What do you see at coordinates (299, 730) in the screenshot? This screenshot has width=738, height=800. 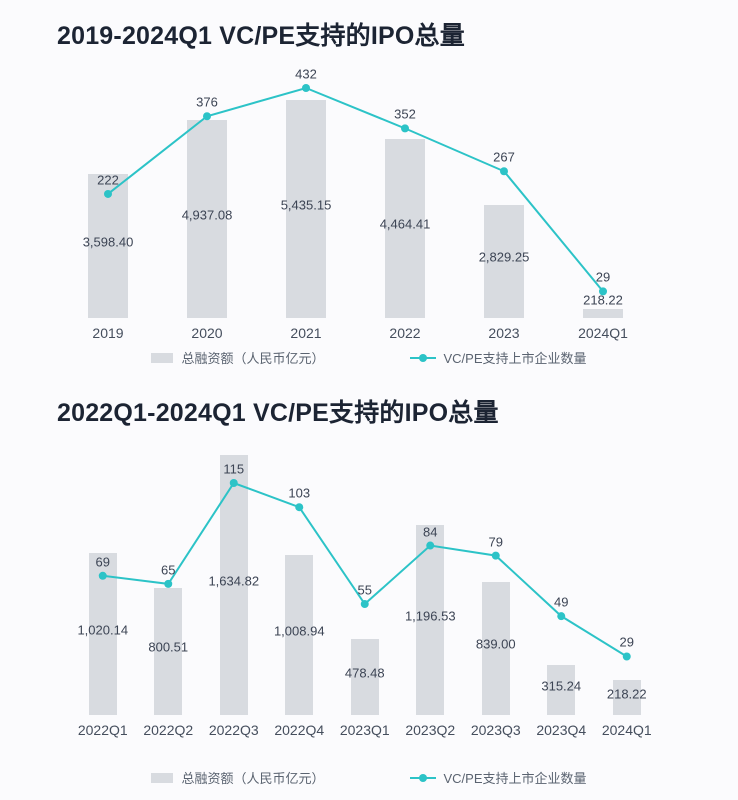 I see `x-axis-label: 2022Q4` at bounding box center [299, 730].